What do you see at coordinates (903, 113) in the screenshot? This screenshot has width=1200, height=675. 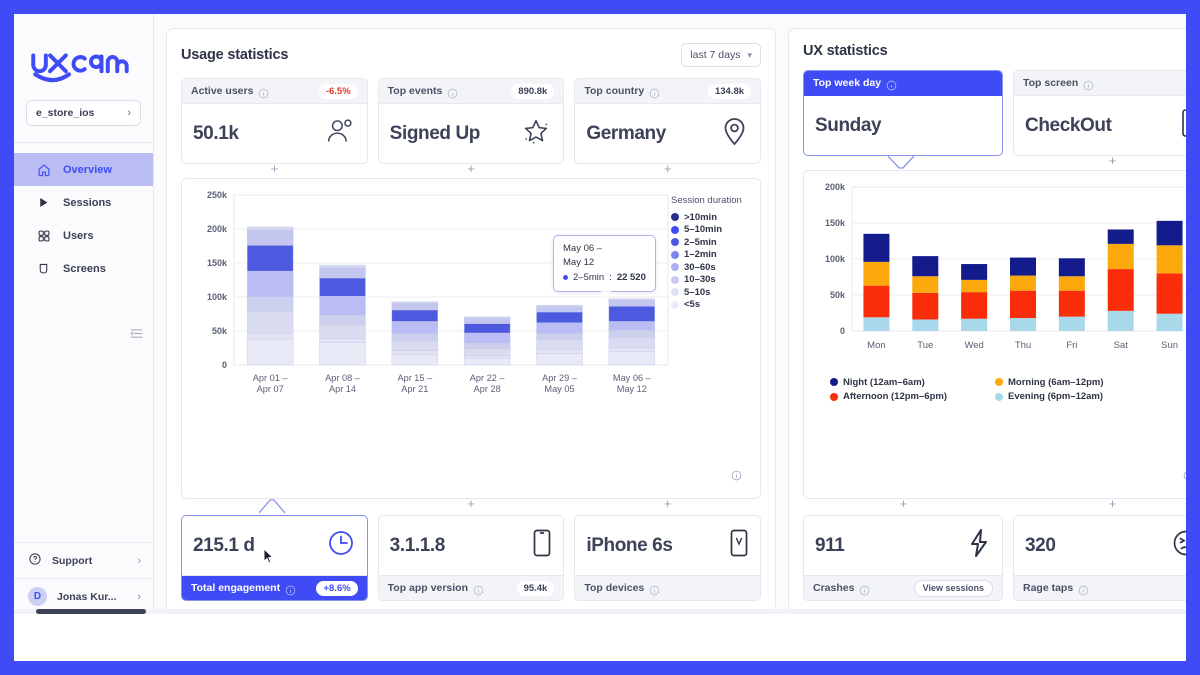 I see `kpi-card-top-week-day: Top week day Sunday` at bounding box center [903, 113].